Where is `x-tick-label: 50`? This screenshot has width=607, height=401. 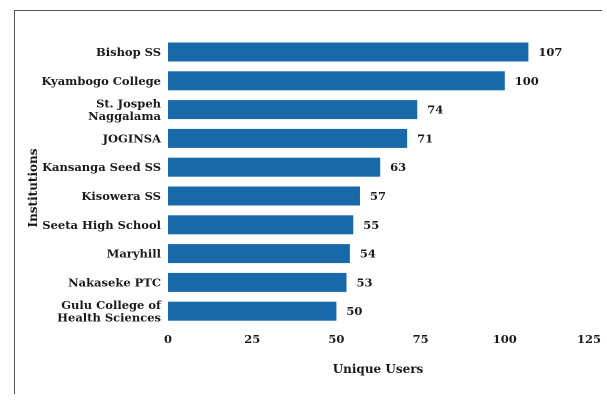
x-tick-label: 50 is located at coordinates (336, 339).